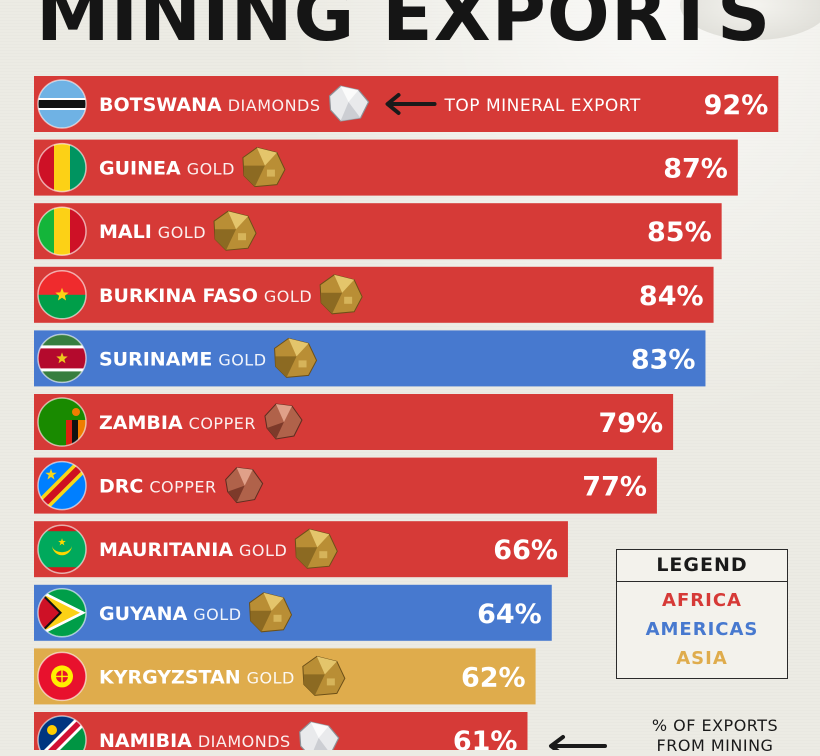  I want to click on legend-item-asia: ASIA, so click(702, 658).